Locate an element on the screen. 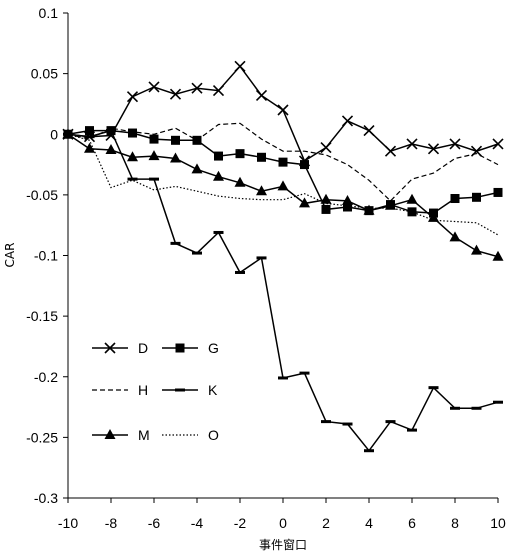 The width and height of the screenshot is (514, 555). x-tick-label: 4 is located at coordinates (369, 523).